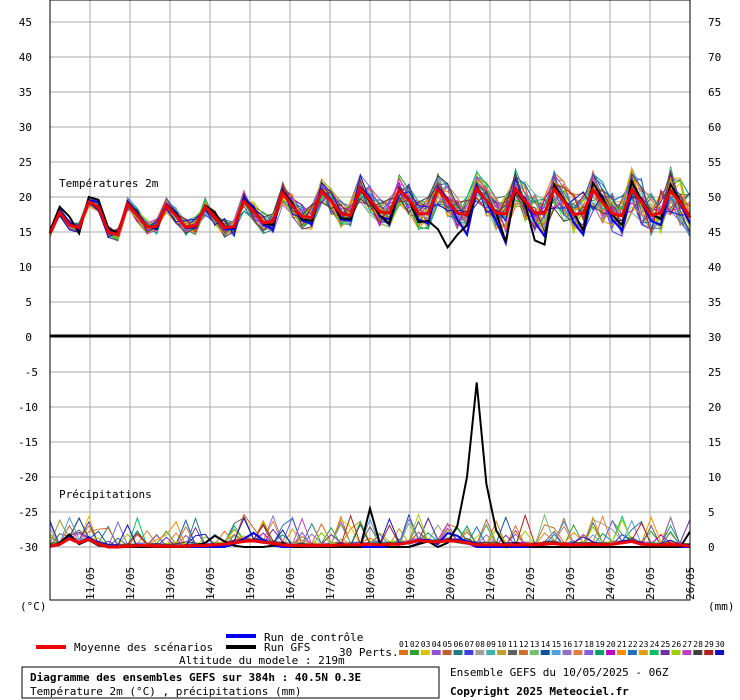 This screenshot has width=740, height=700. I want to click on pert-id-27: 27, so click(687, 644).